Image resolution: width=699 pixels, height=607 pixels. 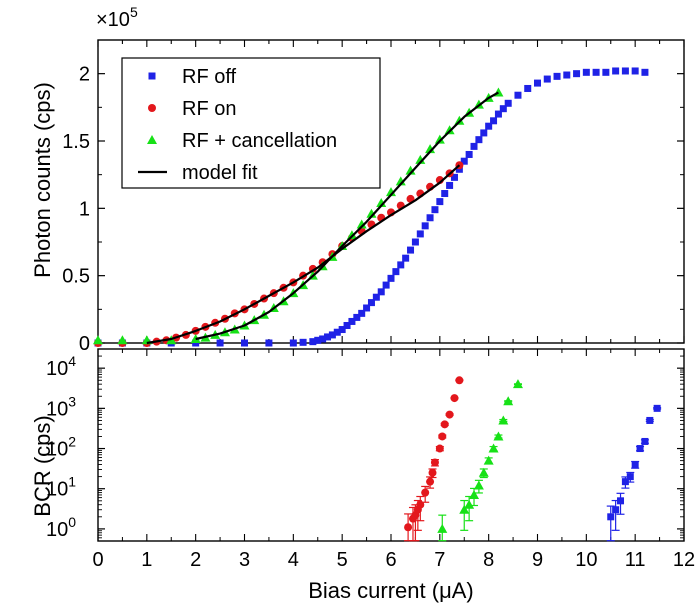 I want to click on legend: RF off RF on RF + cancellation model fit, so click(x=251, y=123).